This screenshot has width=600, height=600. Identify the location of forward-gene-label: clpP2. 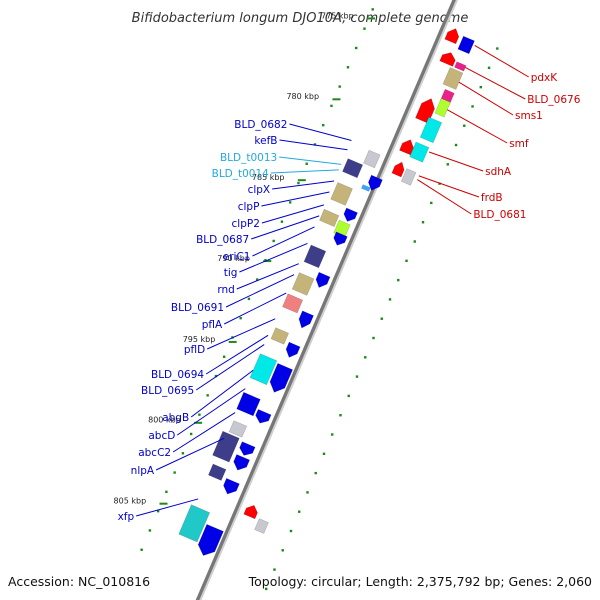
(246, 224).